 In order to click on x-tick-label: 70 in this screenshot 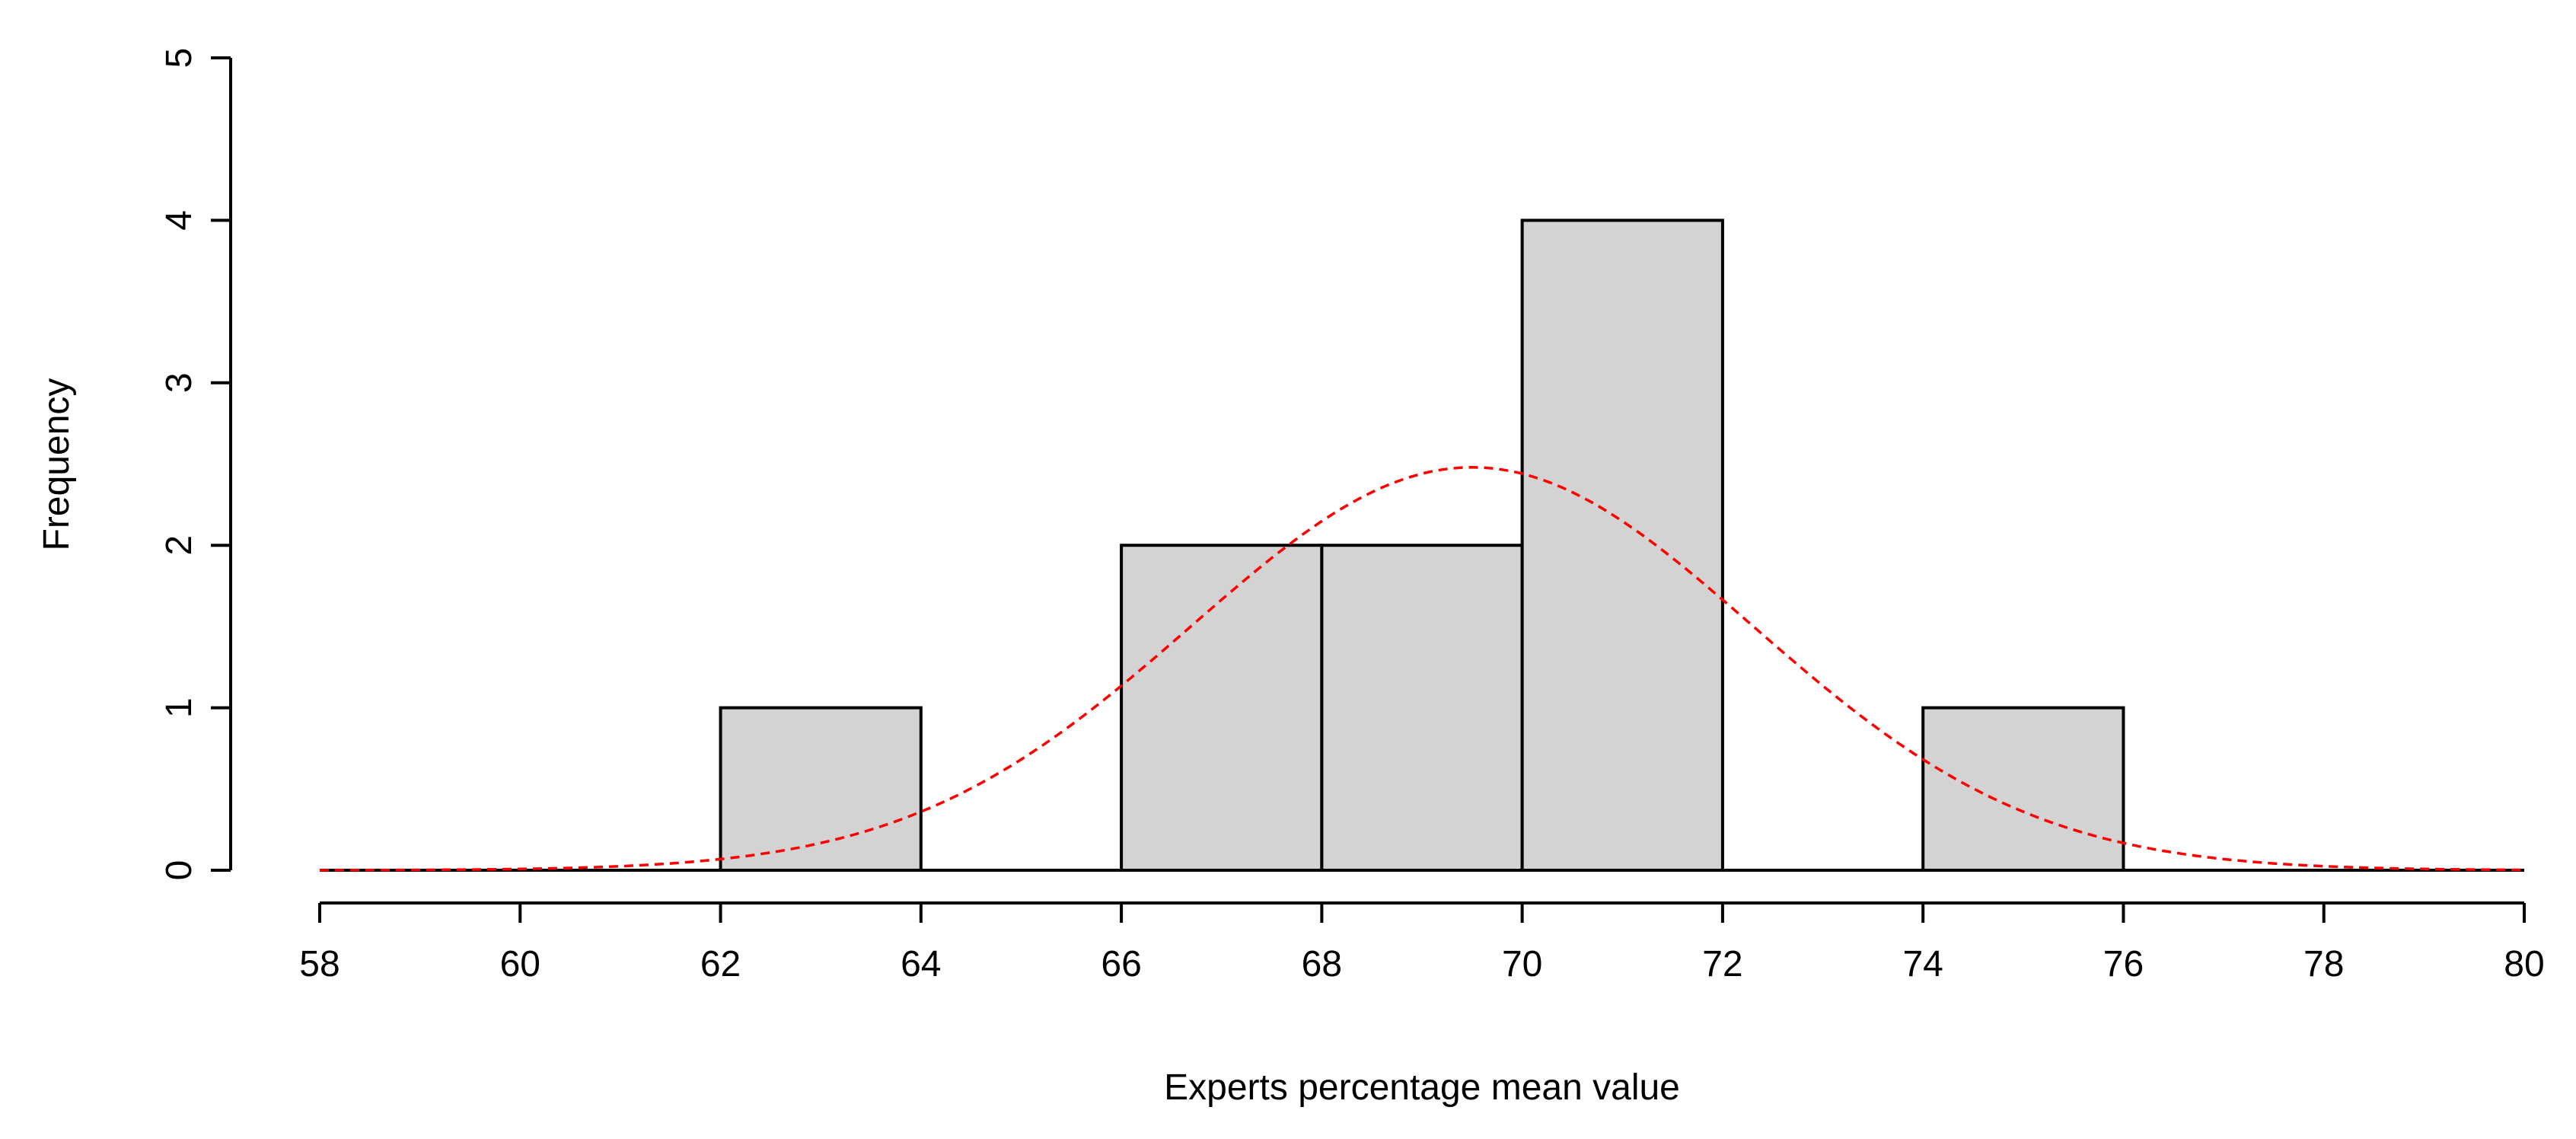, I will do `click(1522, 964)`.